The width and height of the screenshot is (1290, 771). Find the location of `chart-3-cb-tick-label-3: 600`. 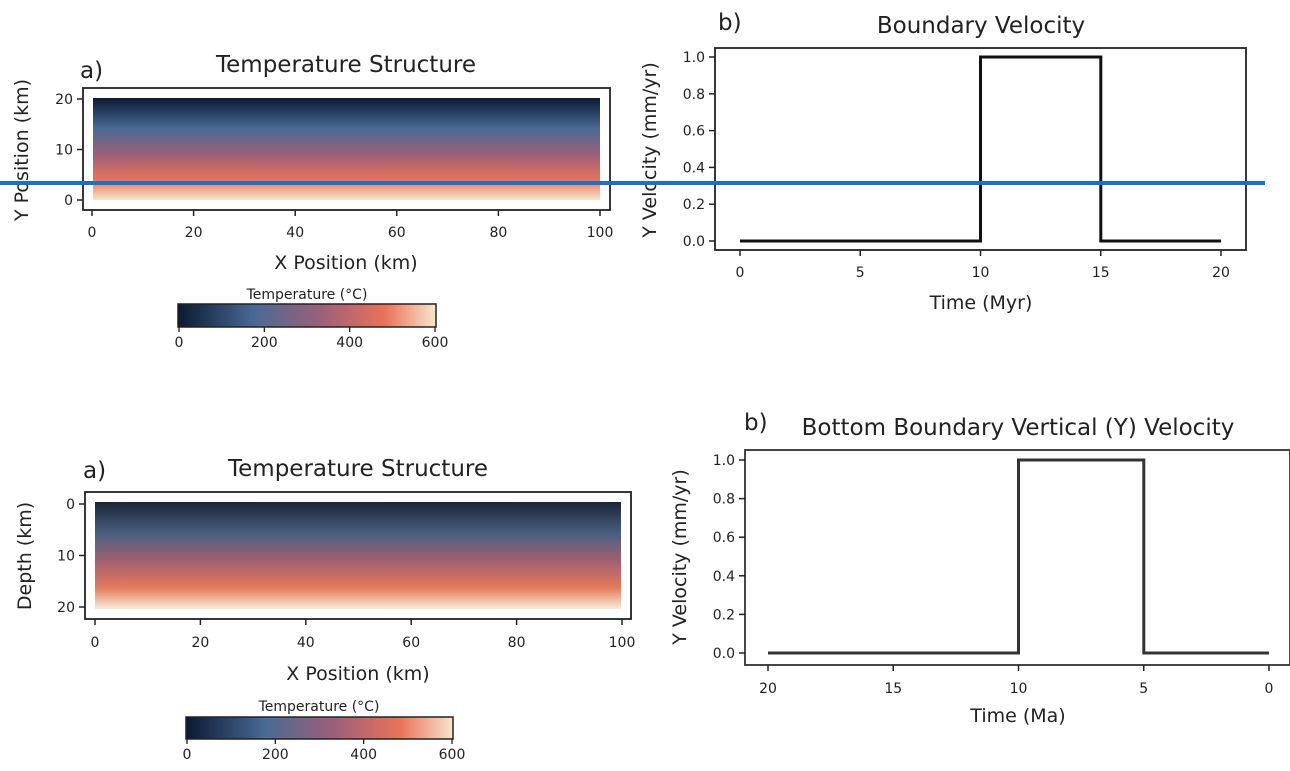

chart-3-cb-tick-label-3: 600 is located at coordinates (452, 755).